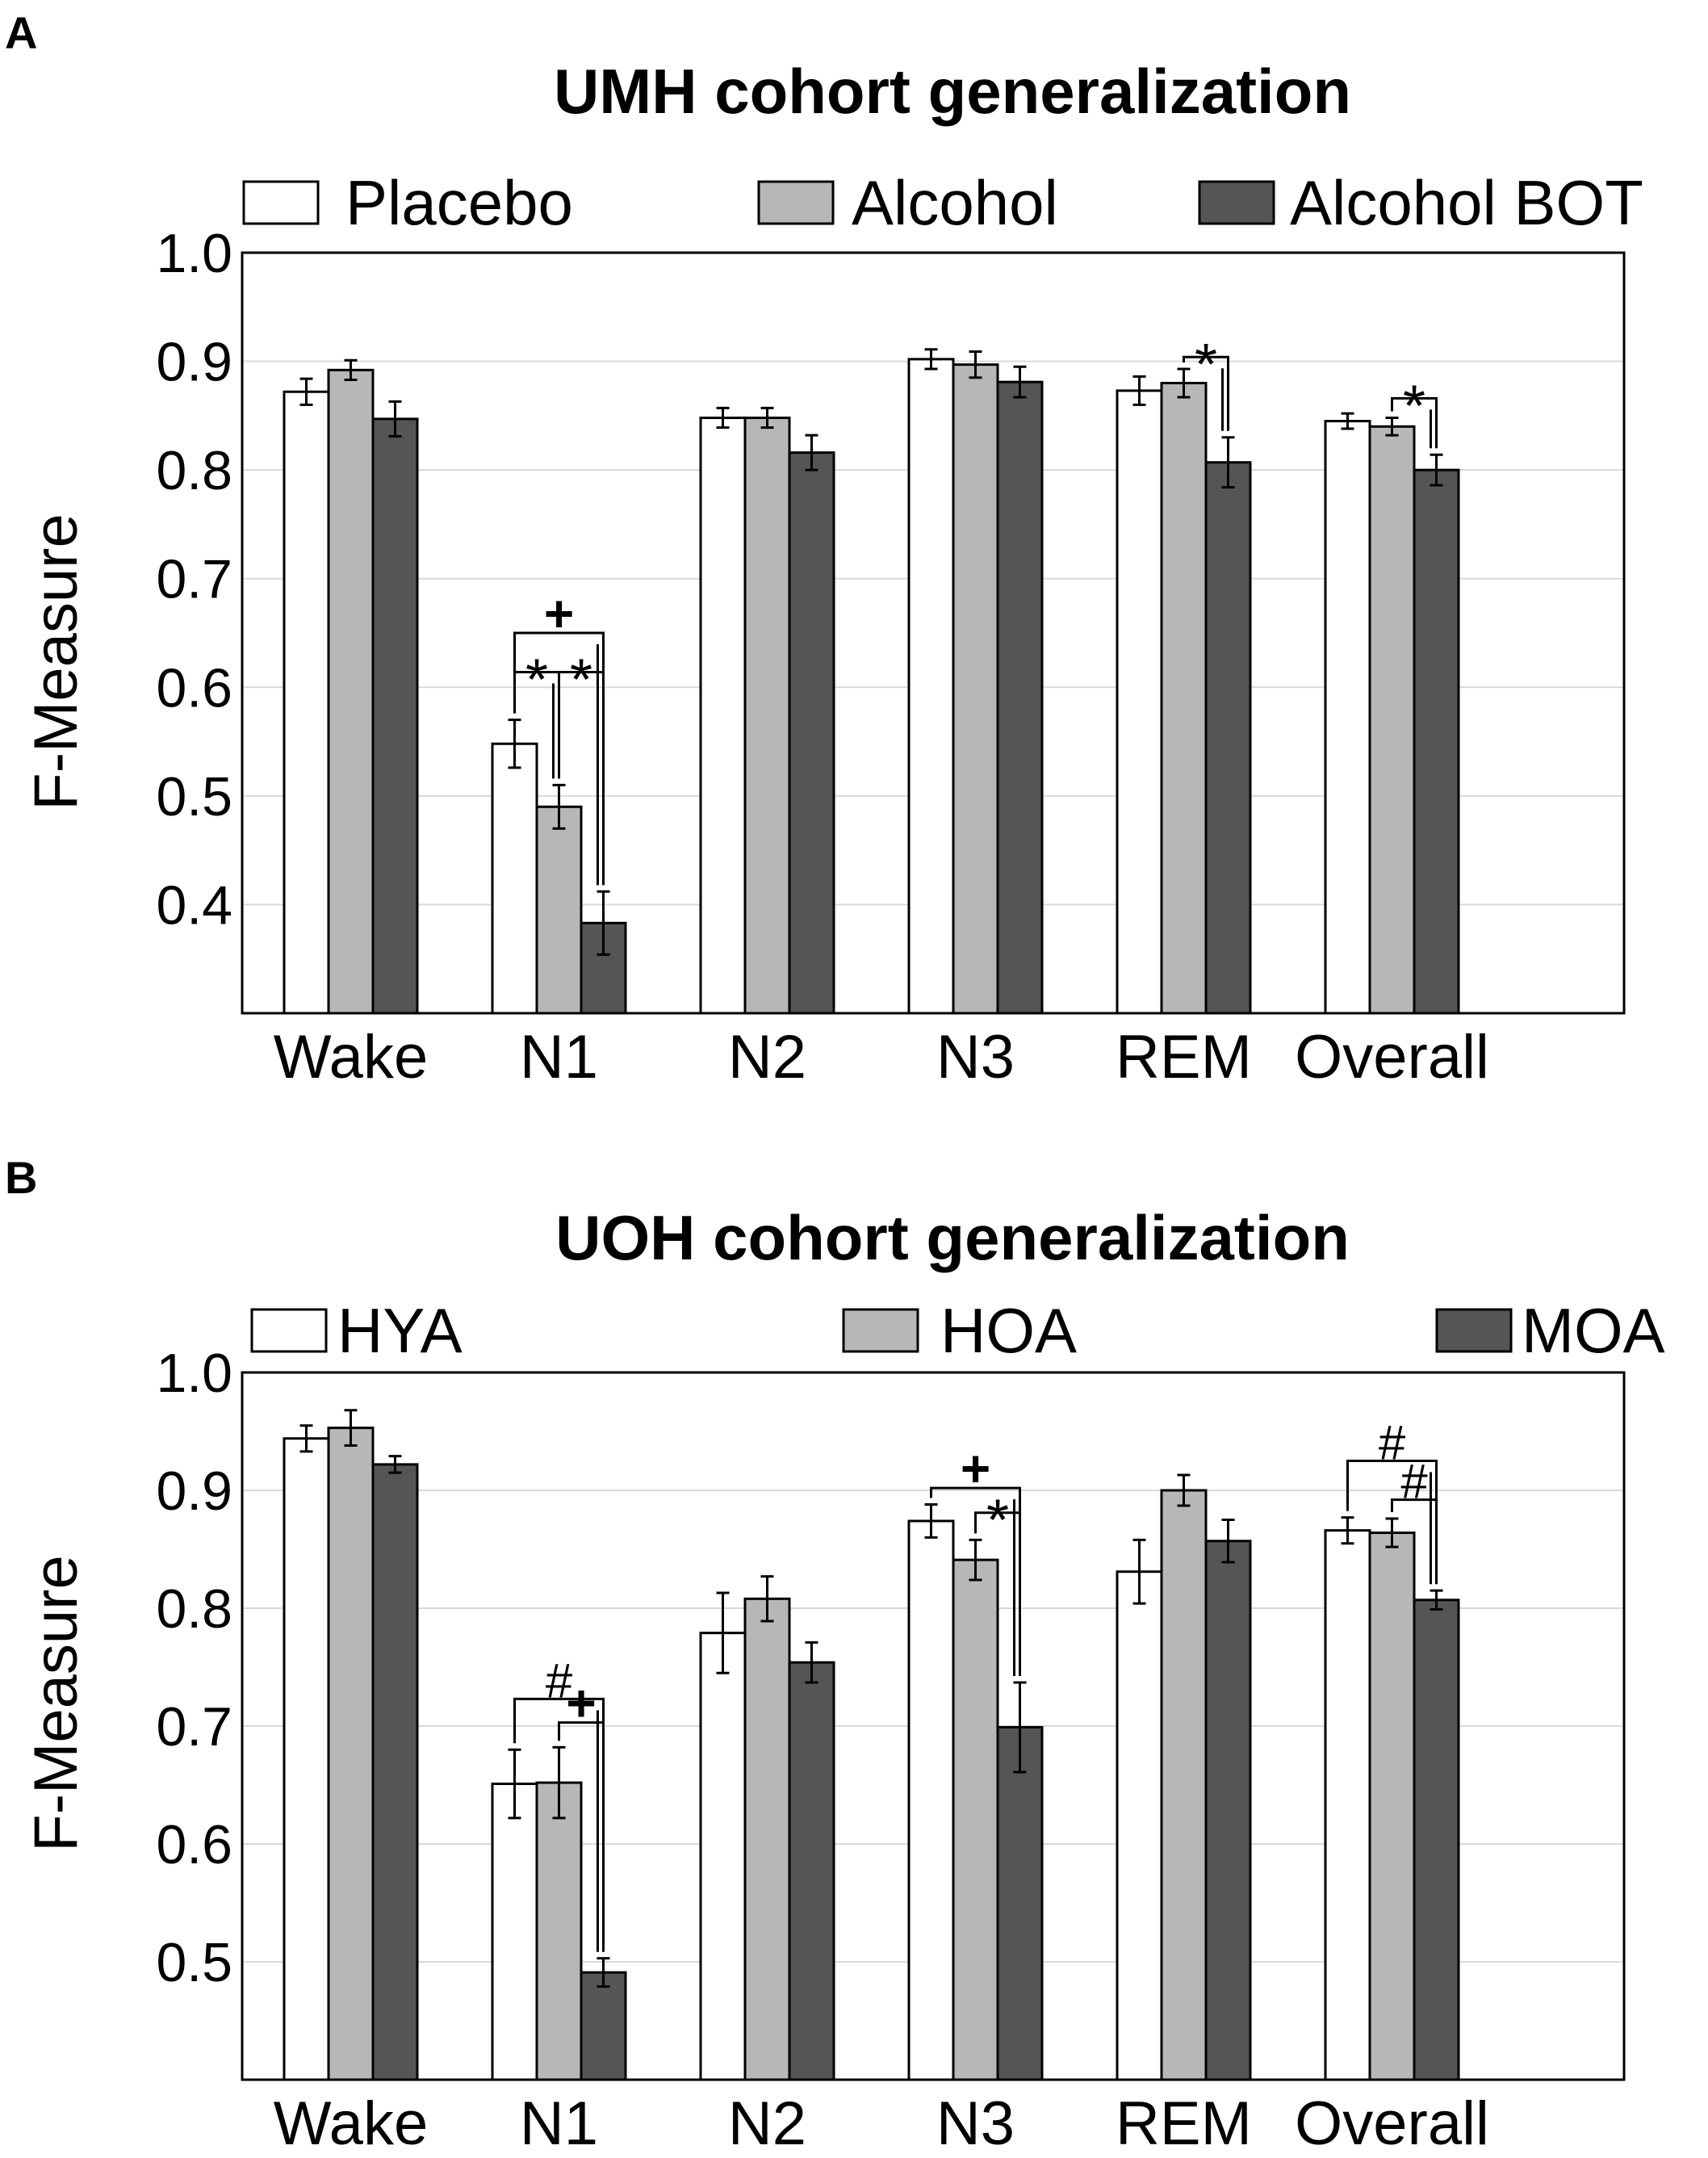 The width and height of the screenshot is (1708, 2158). What do you see at coordinates (351, 1754) in the screenshot?
I see `panel-b-bar-hoa-wake` at bounding box center [351, 1754].